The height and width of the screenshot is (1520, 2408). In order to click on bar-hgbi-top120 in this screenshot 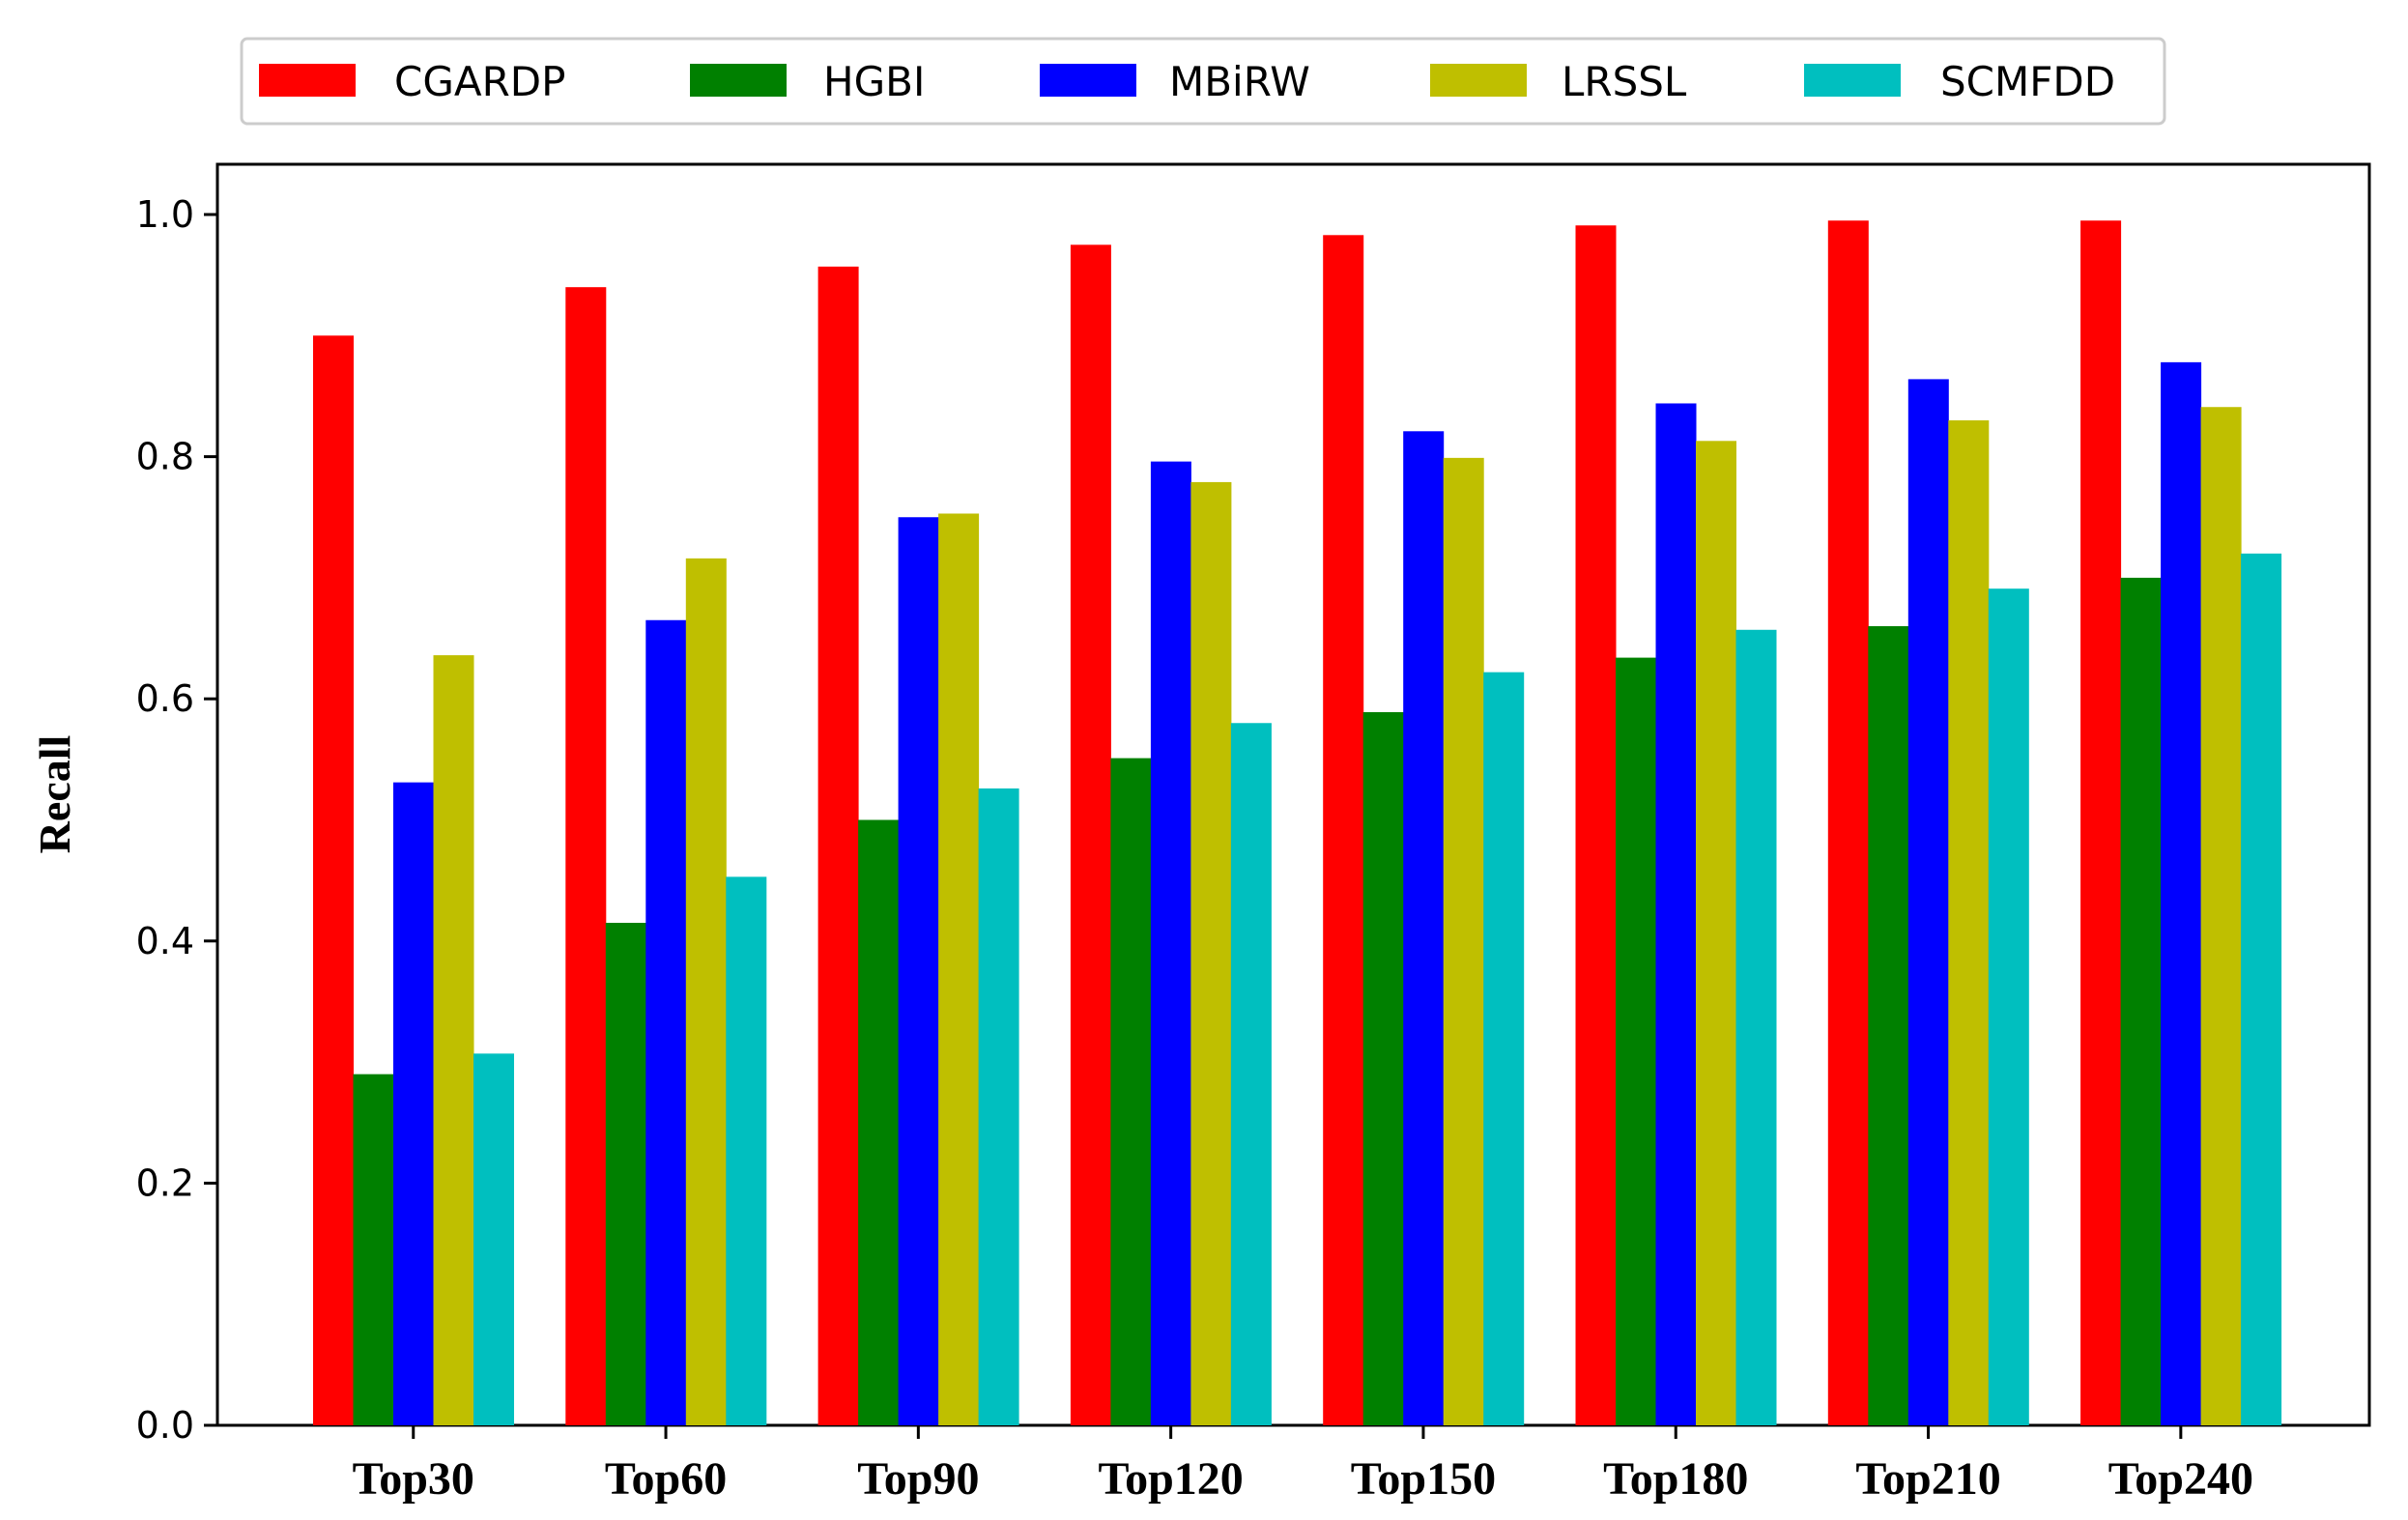, I will do `click(1131, 1091)`.